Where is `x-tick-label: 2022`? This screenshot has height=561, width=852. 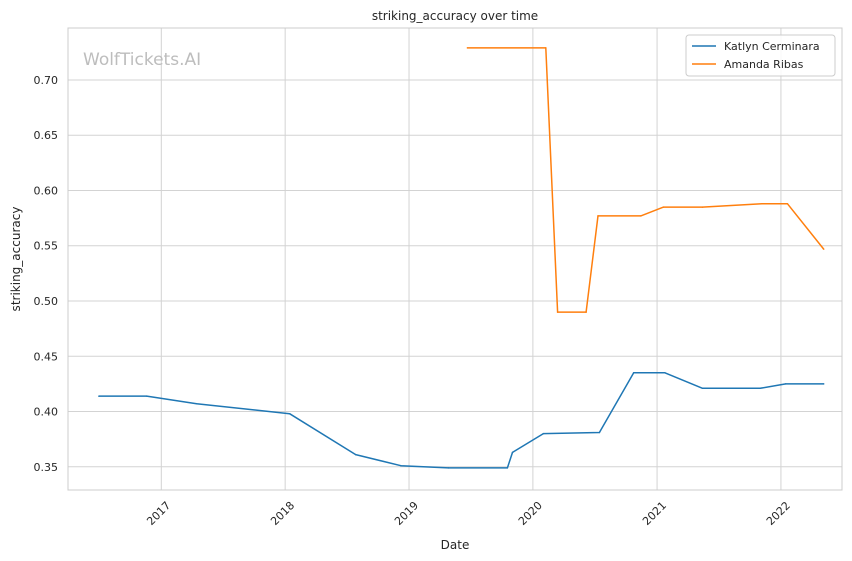
x-tick-label: 2022 is located at coordinates (778, 513).